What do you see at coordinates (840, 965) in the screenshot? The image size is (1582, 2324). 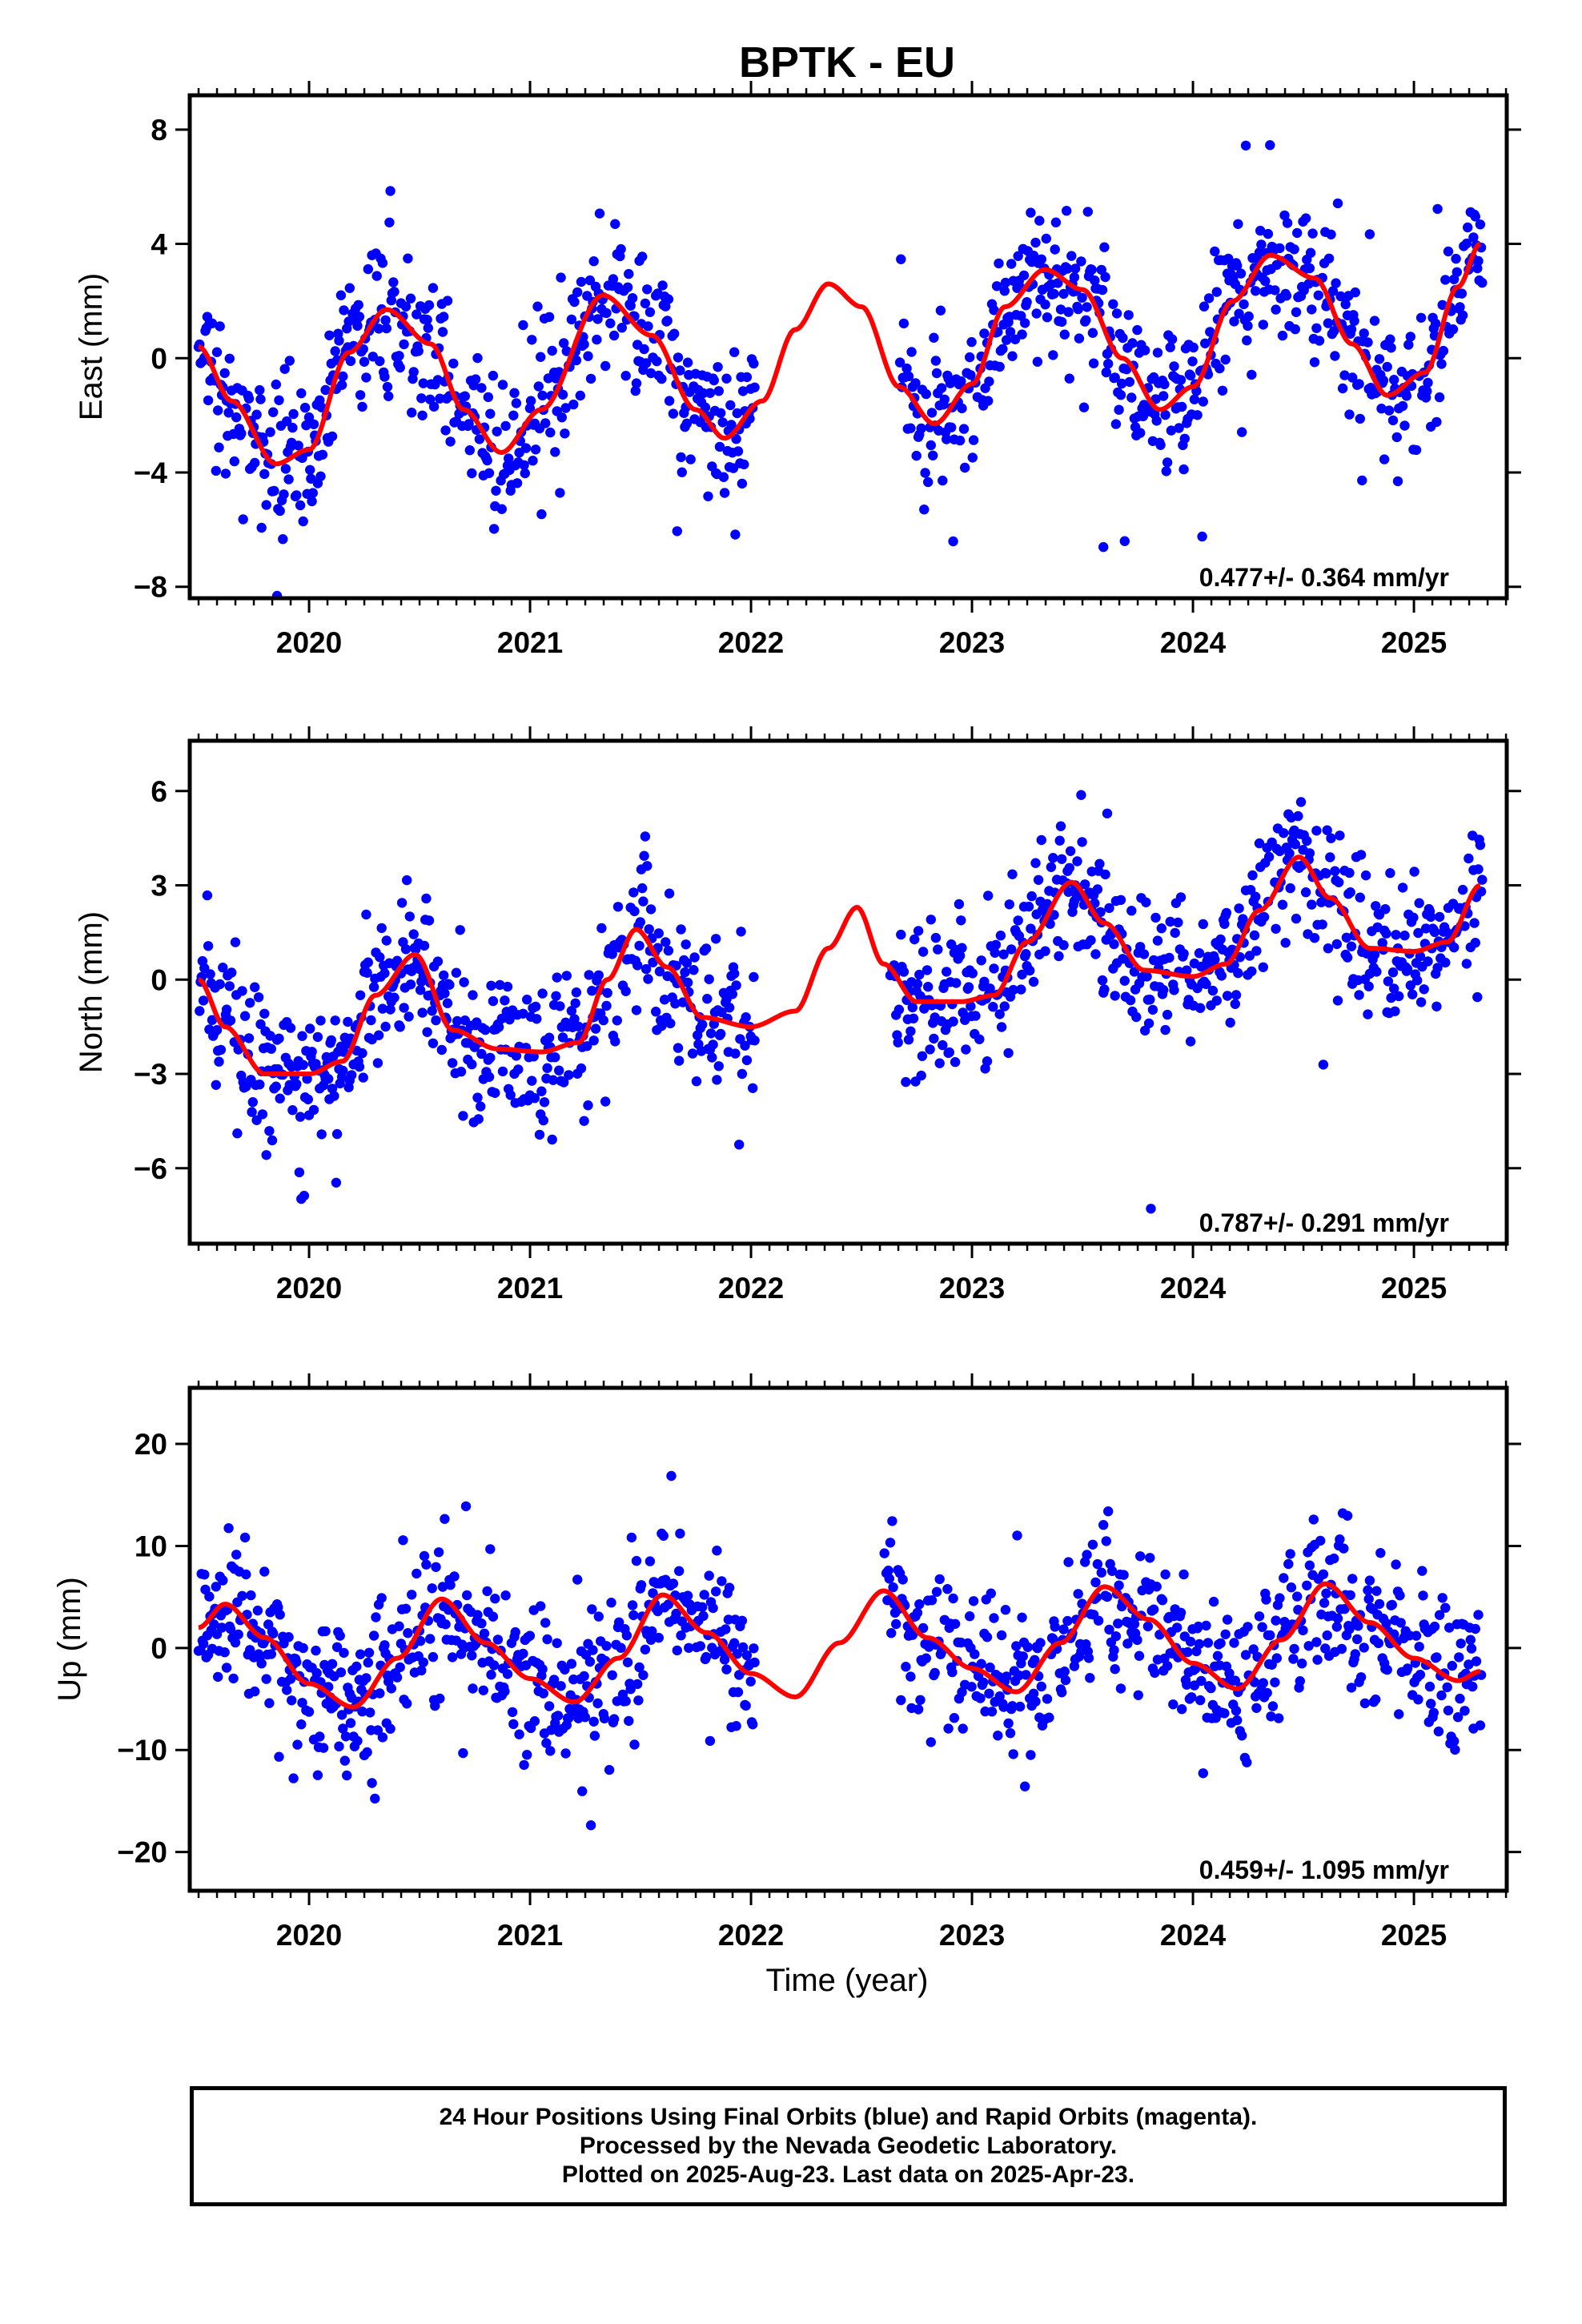 I see `north-fit-curve` at bounding box center [840, 965].